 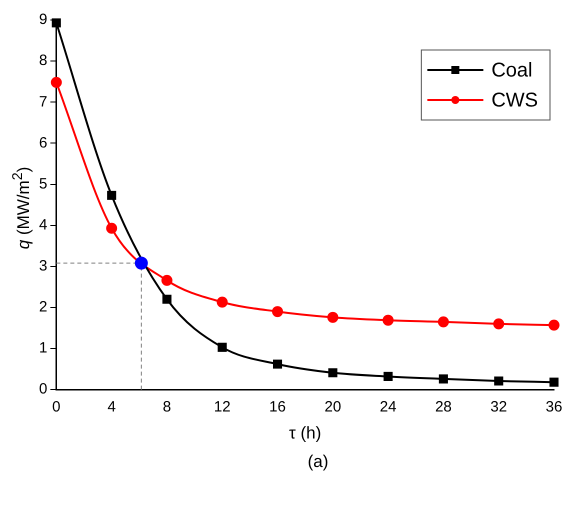 I want to click on y-tick-label: 2, so click(x=43, y=307).